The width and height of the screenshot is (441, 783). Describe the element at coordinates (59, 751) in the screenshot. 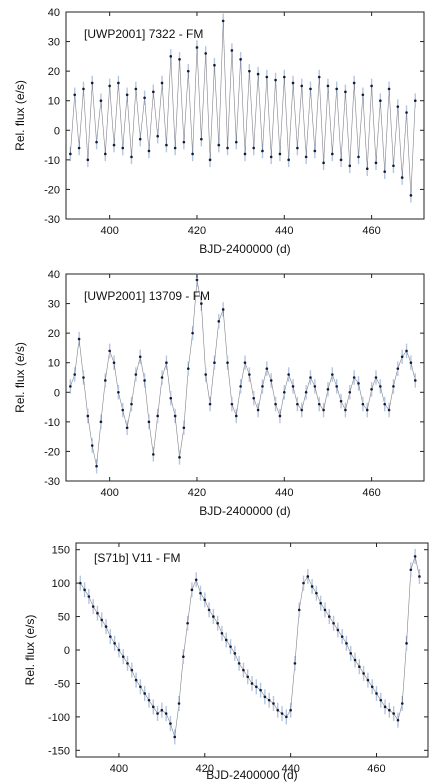

I see `y-tick-label: -150` at that location.